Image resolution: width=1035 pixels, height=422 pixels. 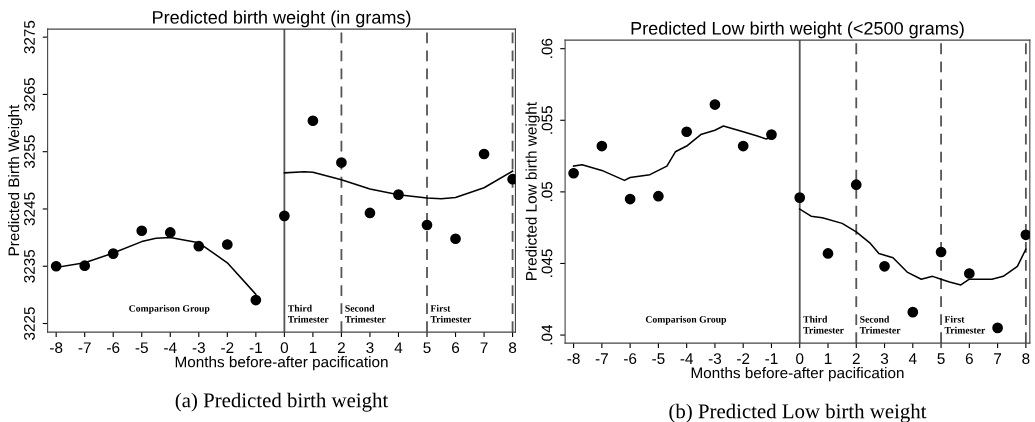 I want to click on y-tick-label: .055, so click(x=547, y=120).